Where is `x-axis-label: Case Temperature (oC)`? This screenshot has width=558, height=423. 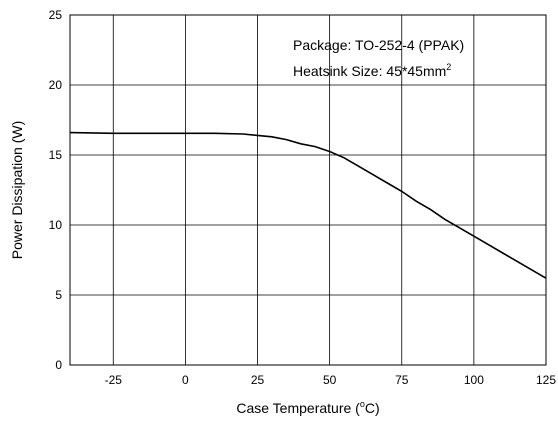 x-axis-label: Case Temperature (oC) is located at coordinates (307, 407).